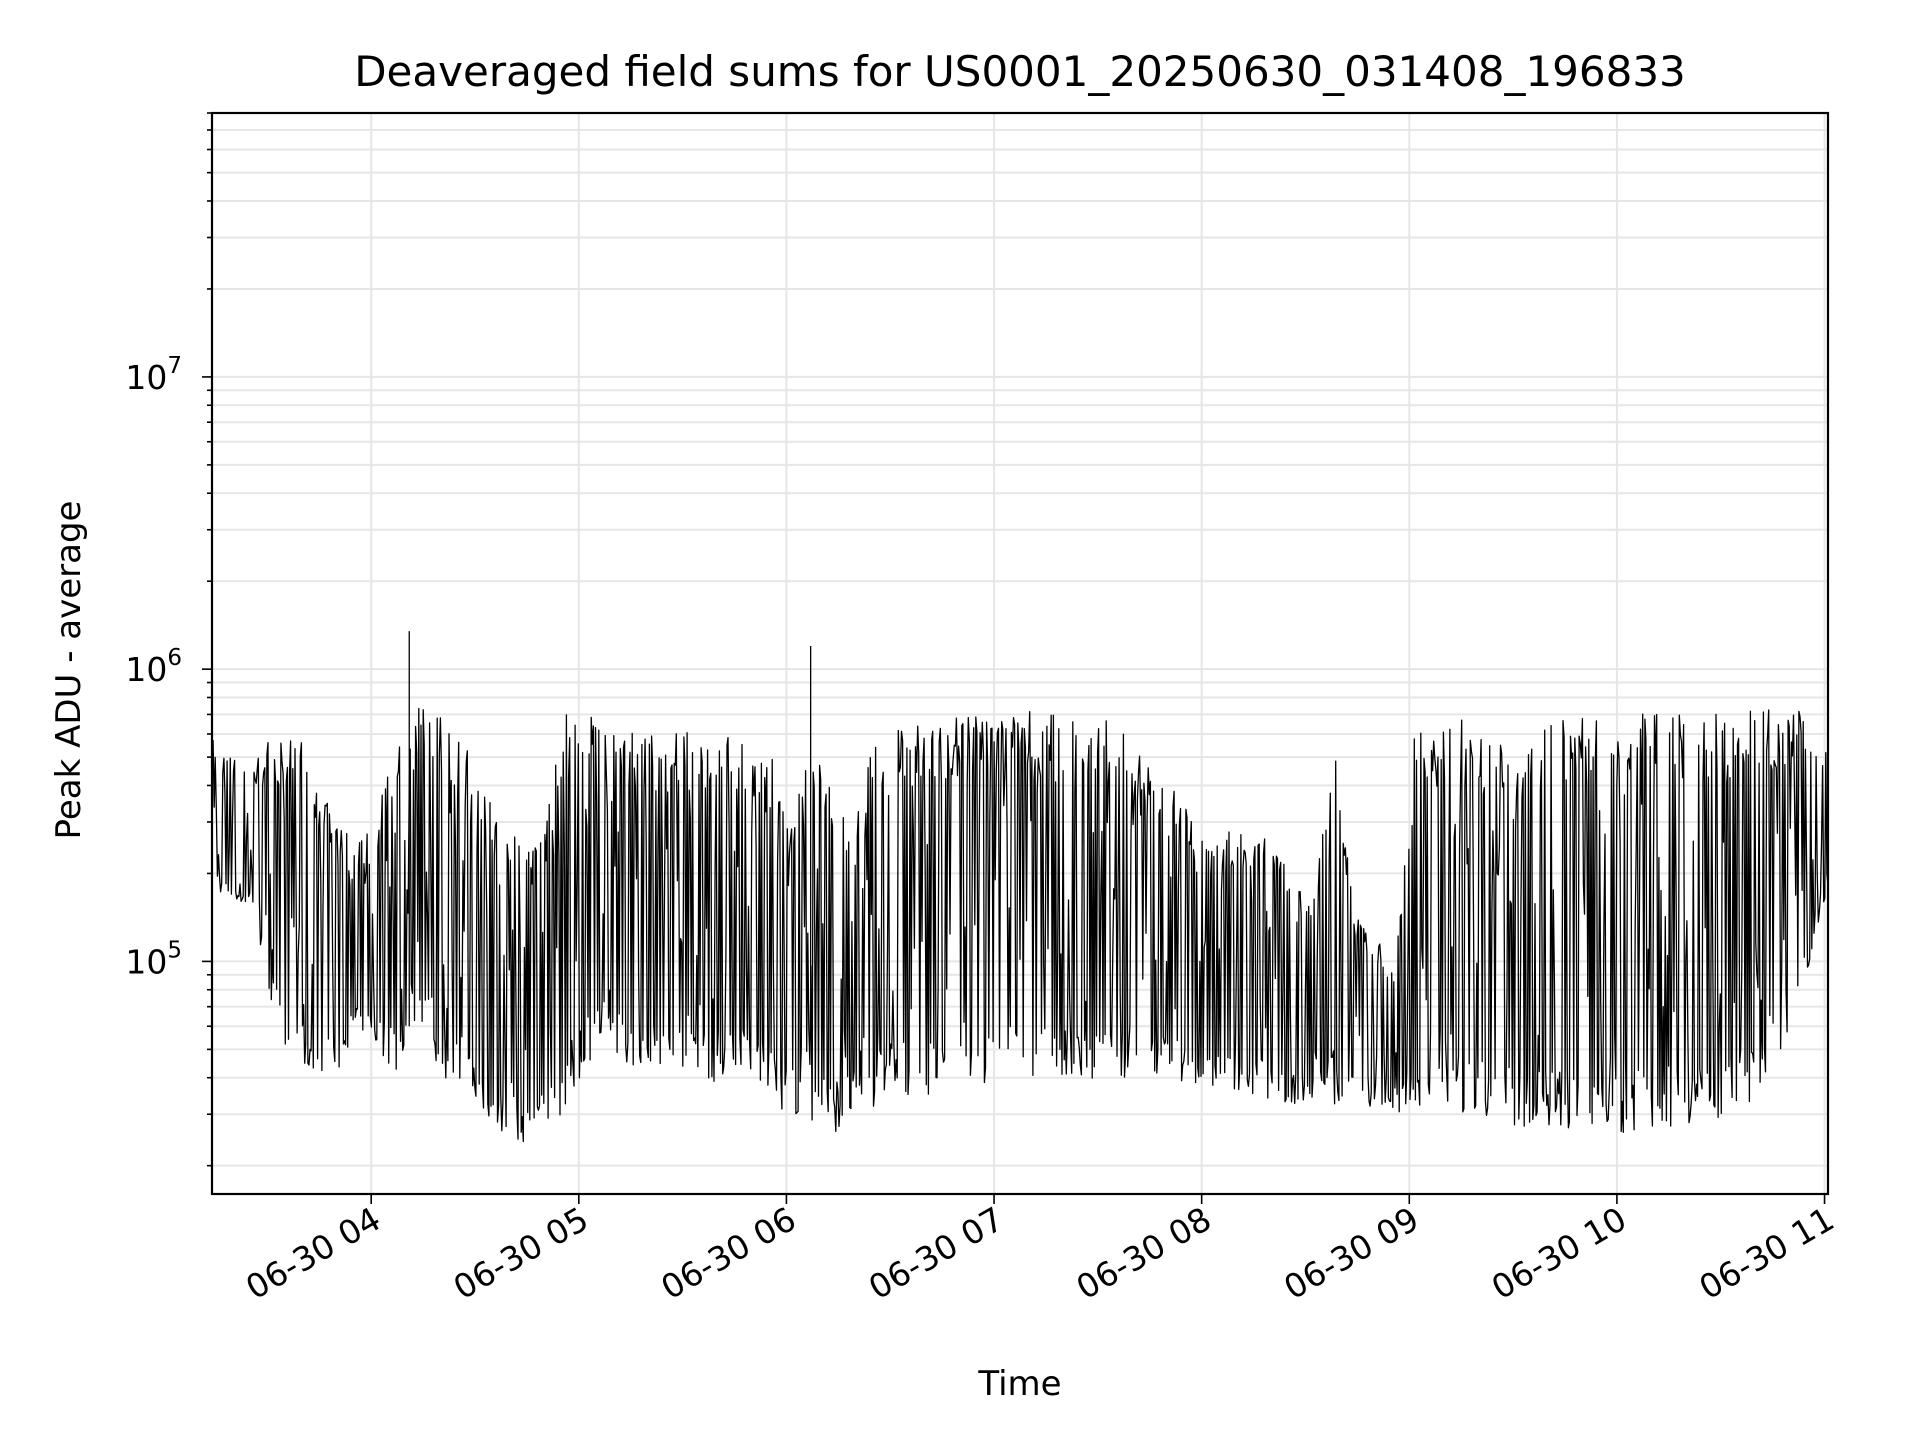  I want to click on y-tick-exponent: 5, so click(174, 950).